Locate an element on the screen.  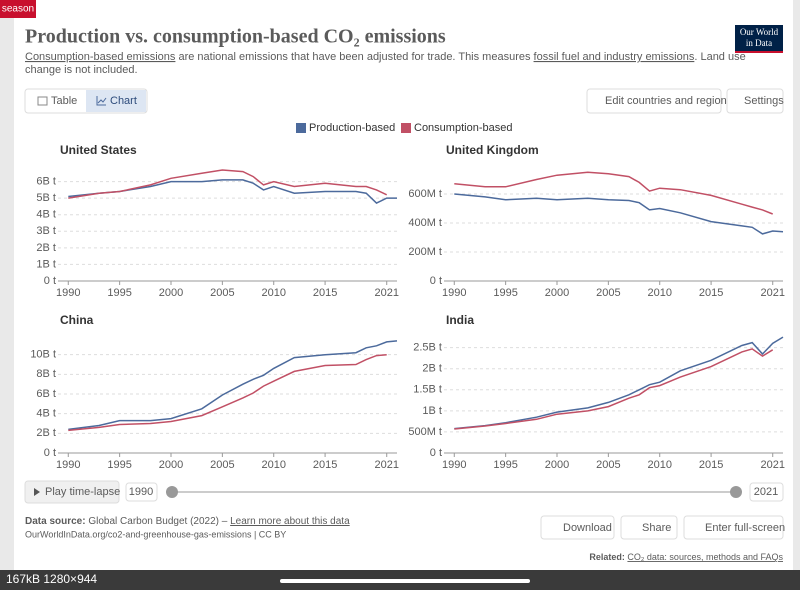
chart-icon is located at coordinates (101, 101).